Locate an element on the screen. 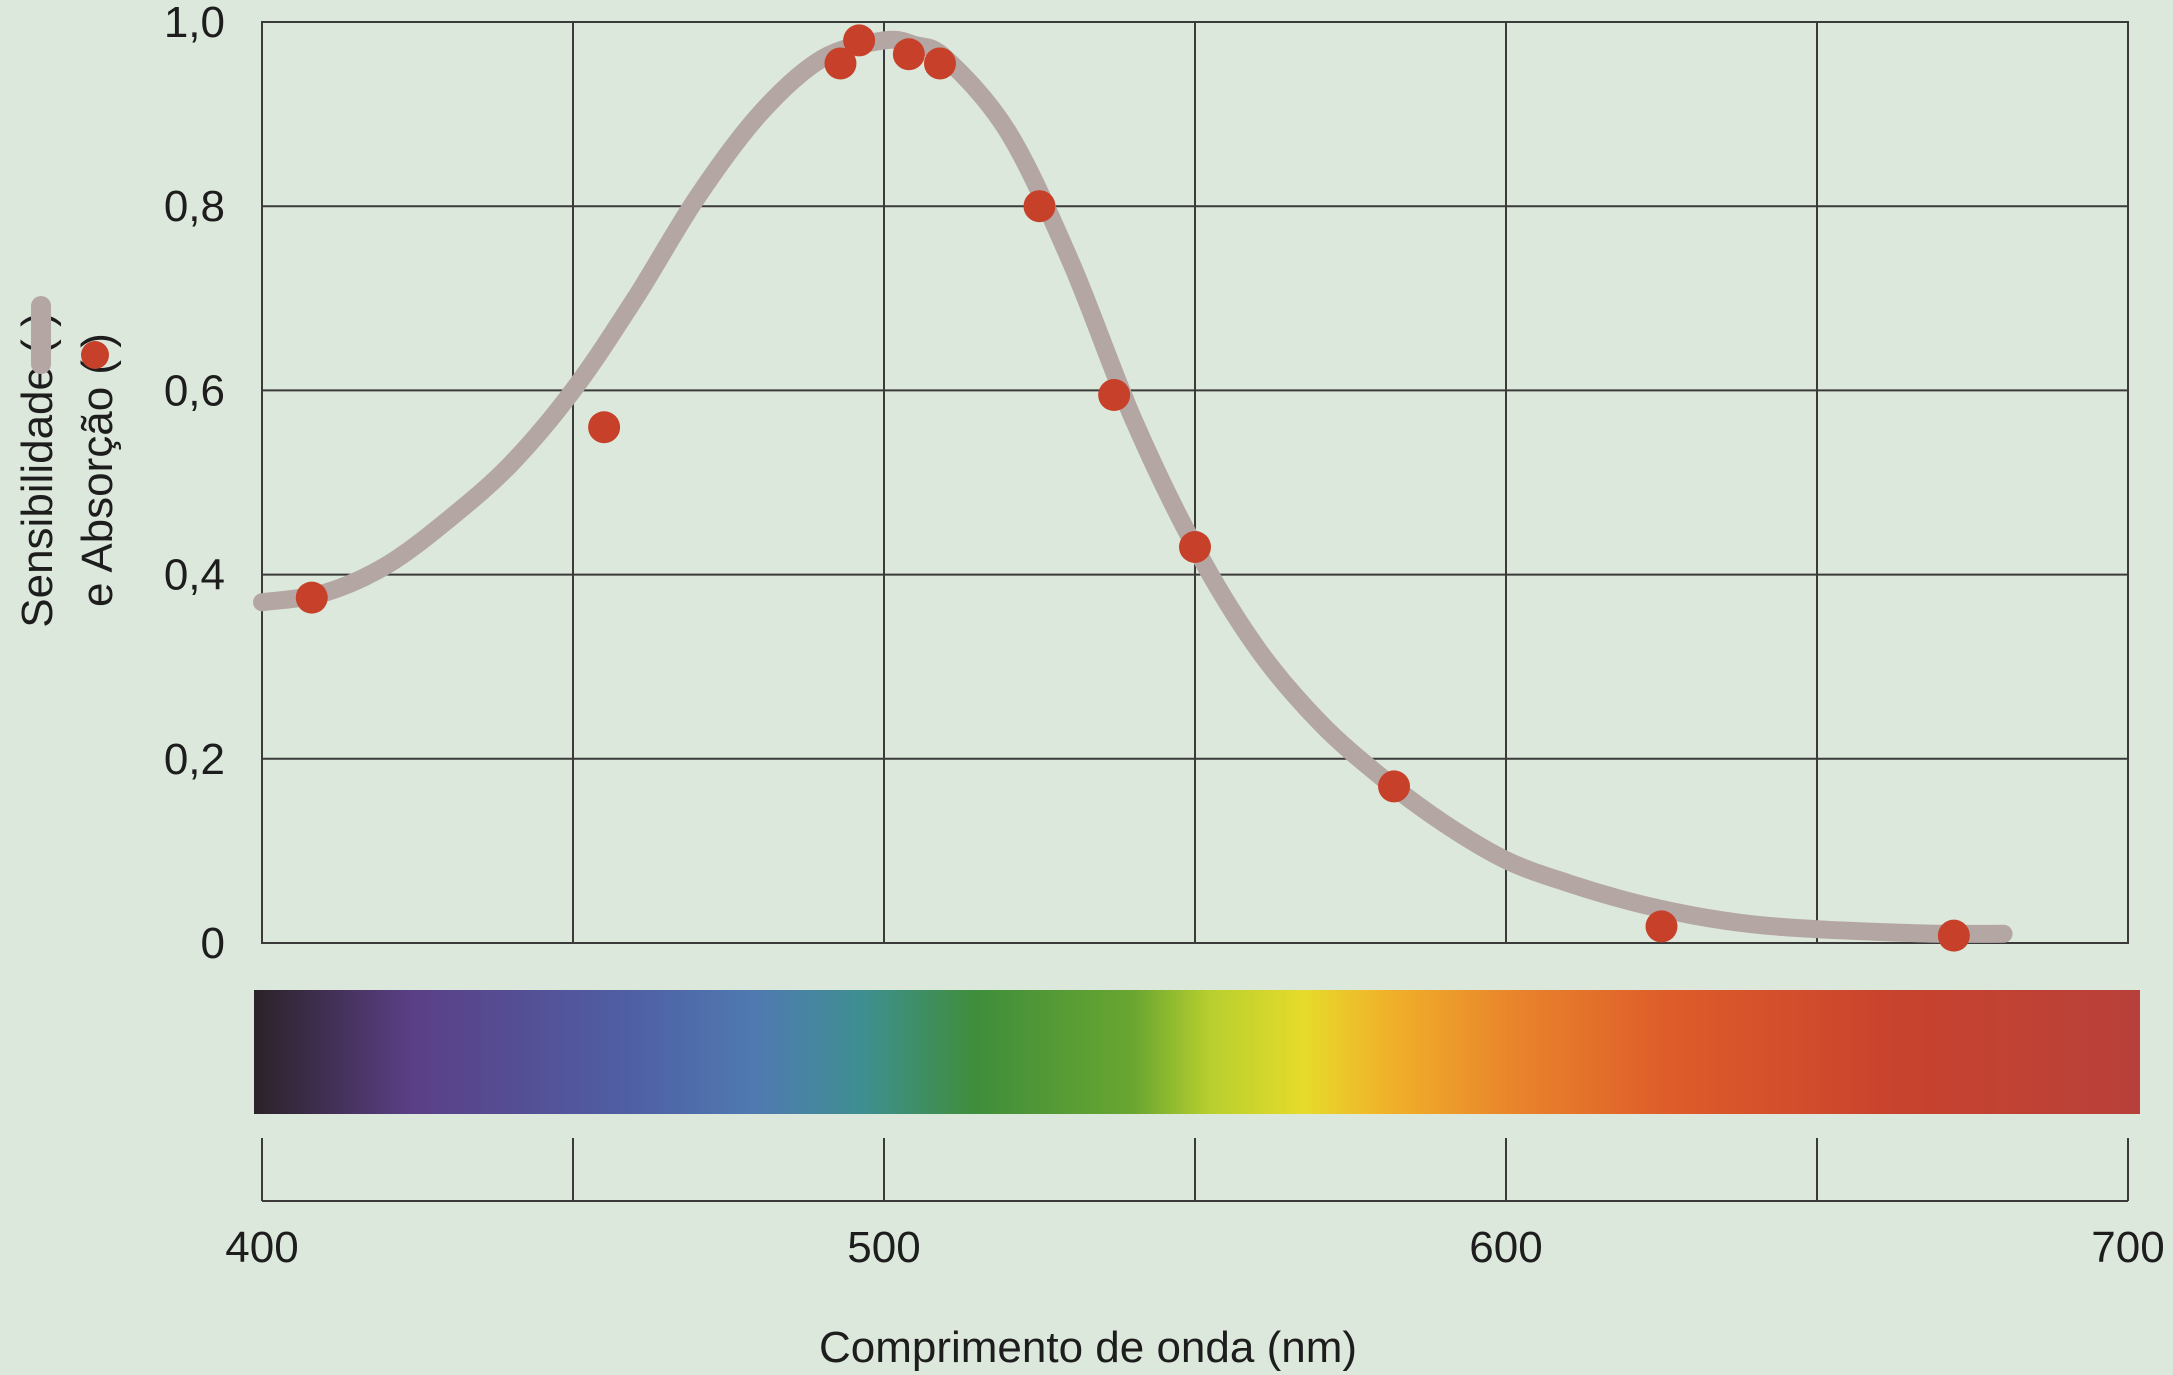  x-tick-labels: 400 500 600 700 is located at coordinates (1194, 1247).